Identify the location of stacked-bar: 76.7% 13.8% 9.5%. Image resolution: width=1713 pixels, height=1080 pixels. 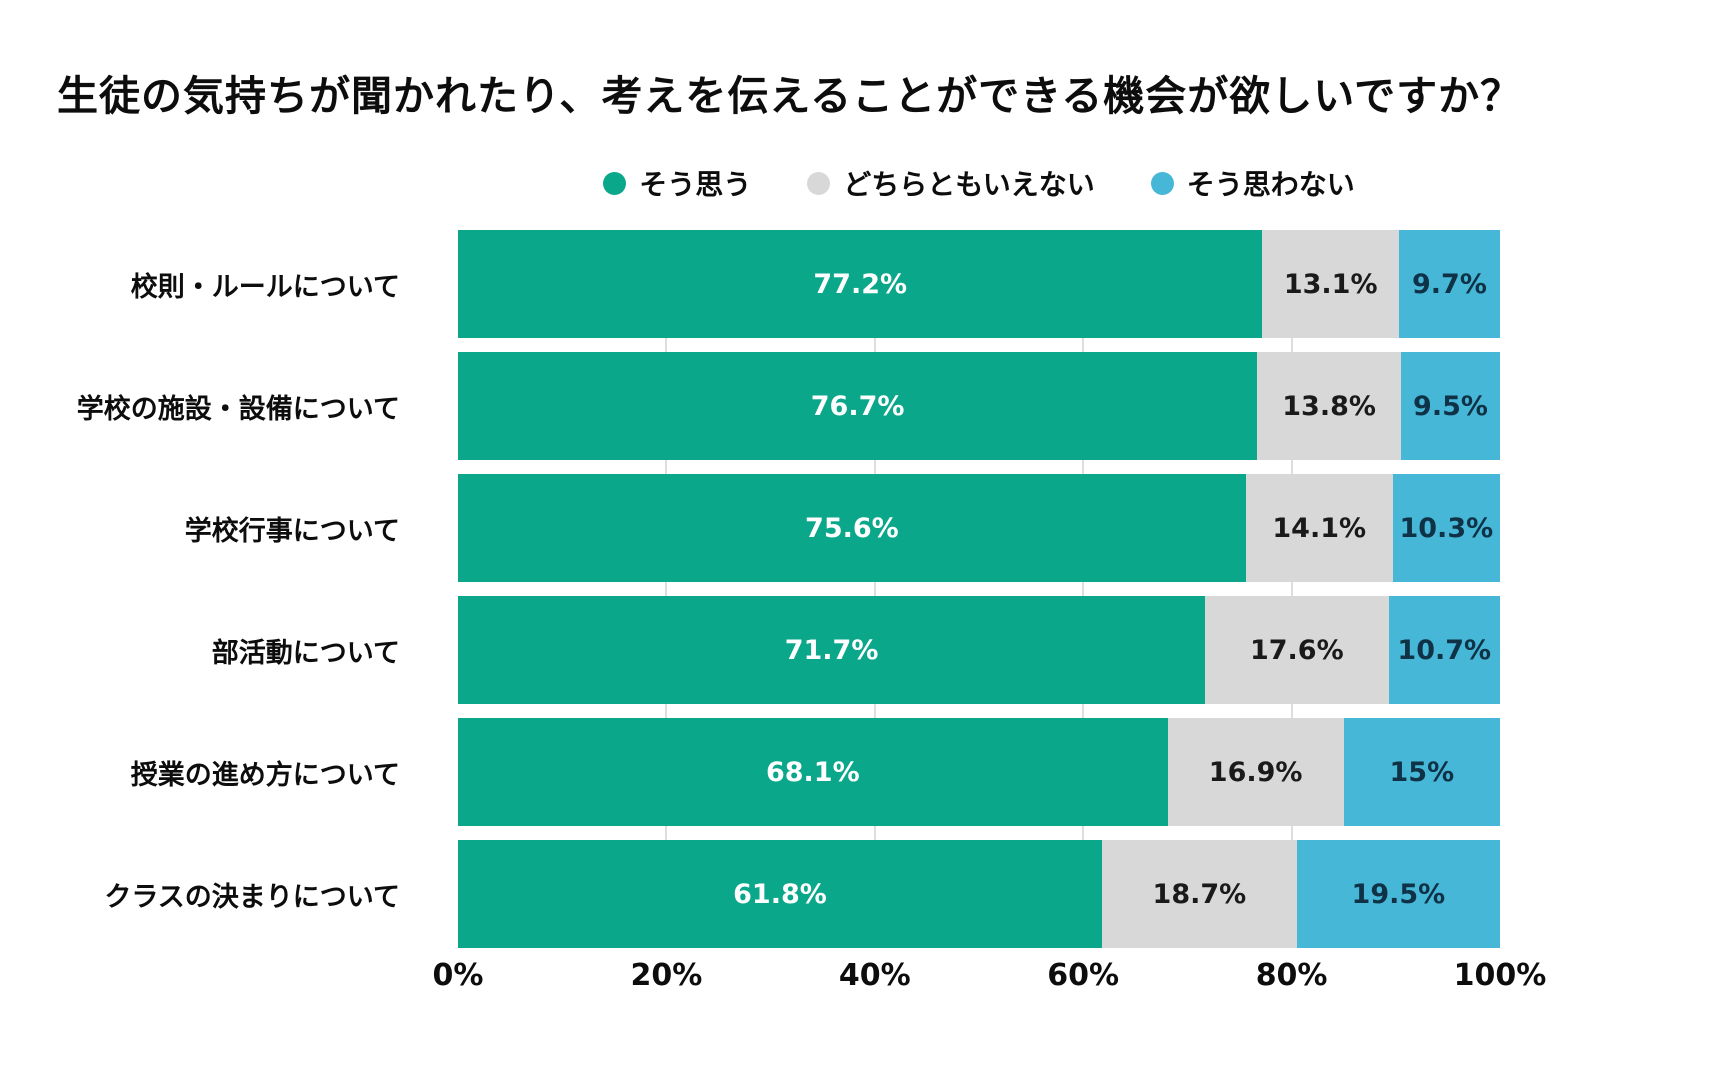
(979, 406).